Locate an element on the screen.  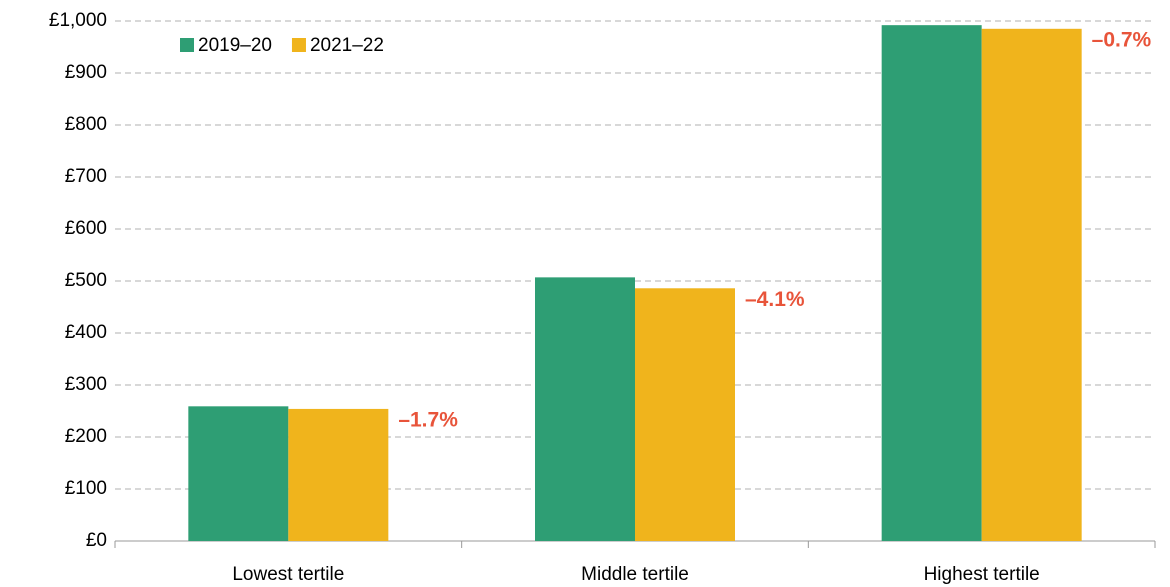
legend-label: 2021–22 is located at coordinates (347, 45).